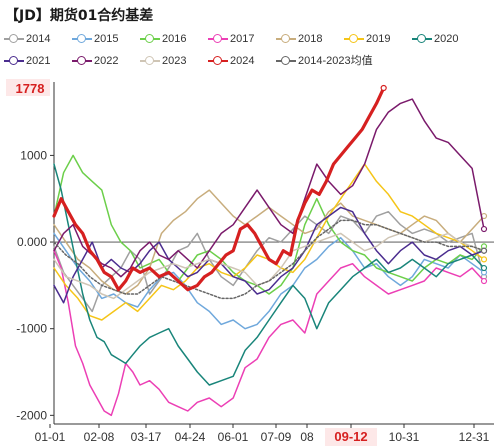 Image resolution: width=500 pixels, height=446 pixels. I want to click on y-tick-label: -1000, so click(31, 329).